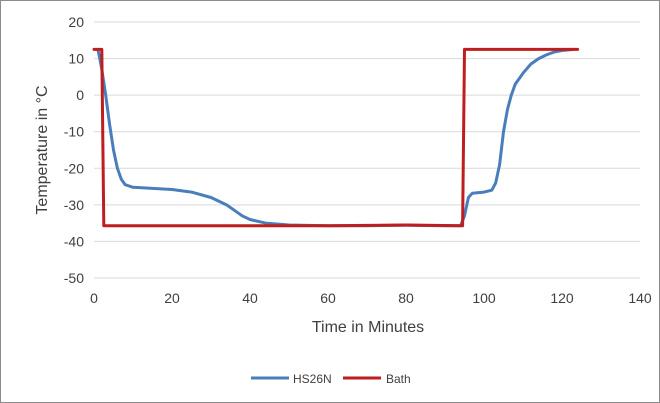  Describe the element at coordinates (406, 298) in the screenshot. I see `x-tick-label: 80` at that location.